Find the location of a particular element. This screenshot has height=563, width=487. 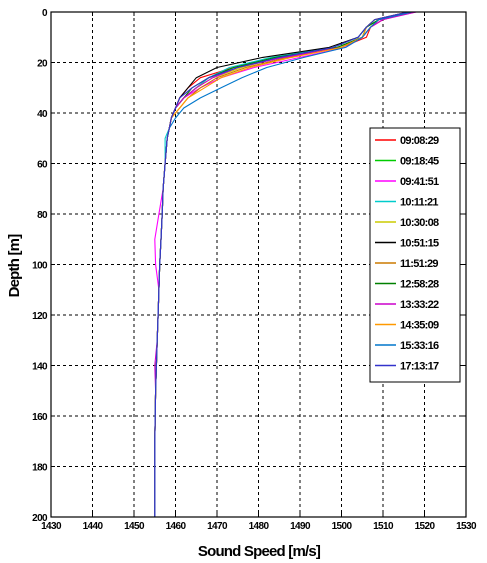

legend-label: 15:33:16 is located at coordinates (419, 346).